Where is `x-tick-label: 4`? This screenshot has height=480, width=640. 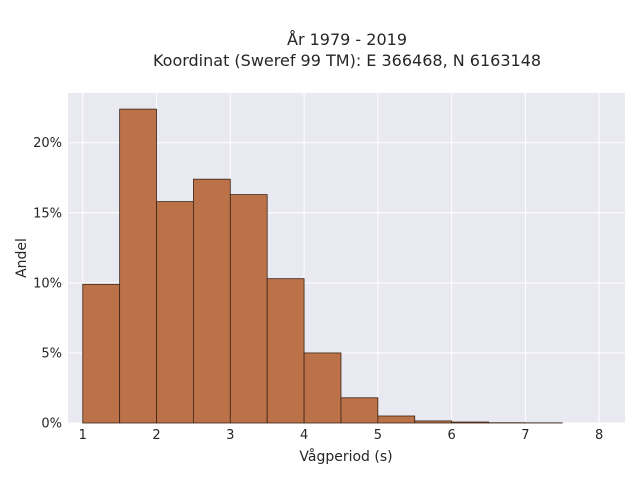 x-tick-label: 4 is located at coordinates (304, 435).